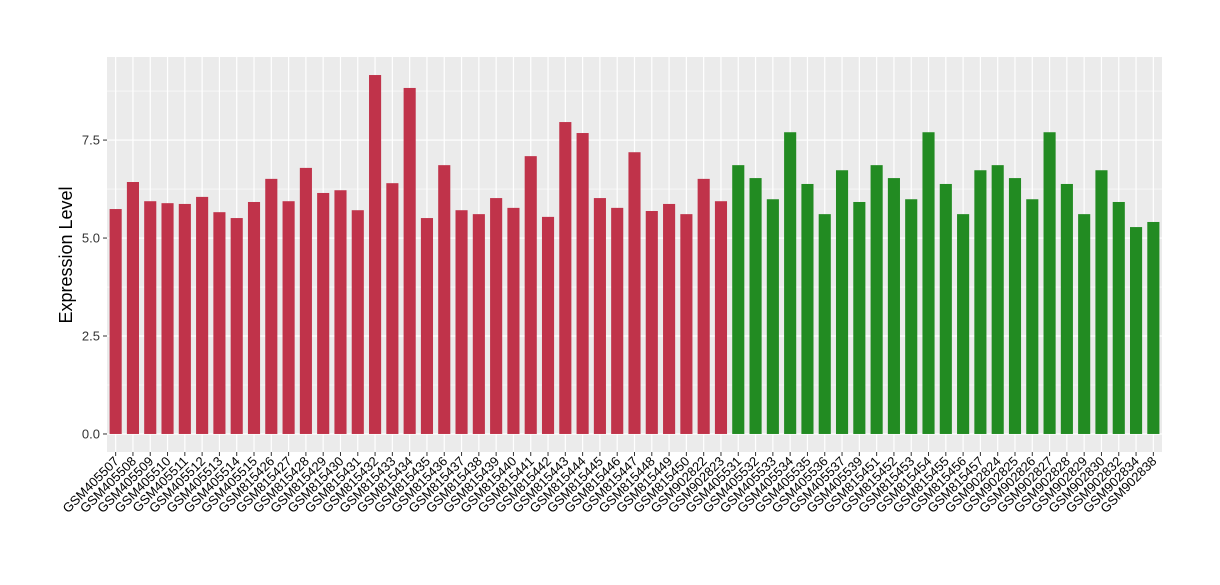 The image size is (1220, 585). I want to click on y-tick-label: 7.5, so click(91, 140).